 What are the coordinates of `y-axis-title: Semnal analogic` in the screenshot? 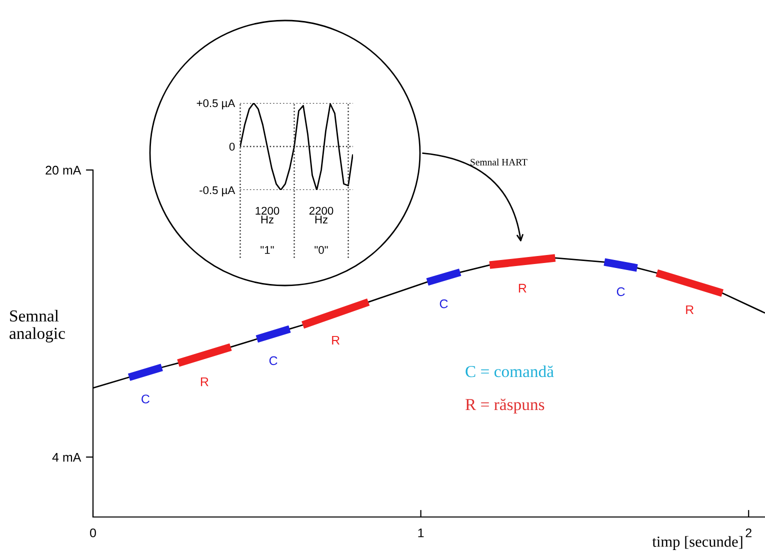 It's located at (37, 326).